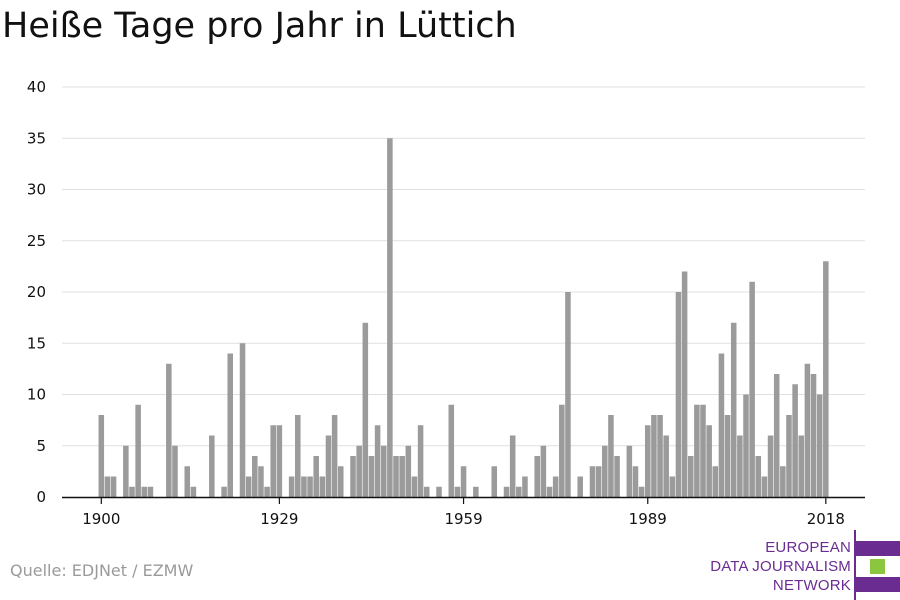 Image resolution: width=900 pixels, height=600 pixels. What do you see at coordinates (795, 440) in the screenshot?
I see `bar-2013` at bounding box center [795, 440].